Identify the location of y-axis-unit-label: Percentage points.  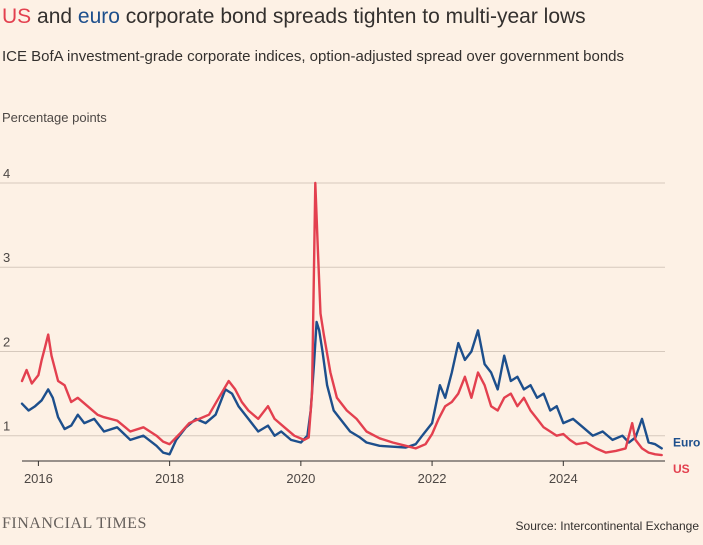
(54, 117).